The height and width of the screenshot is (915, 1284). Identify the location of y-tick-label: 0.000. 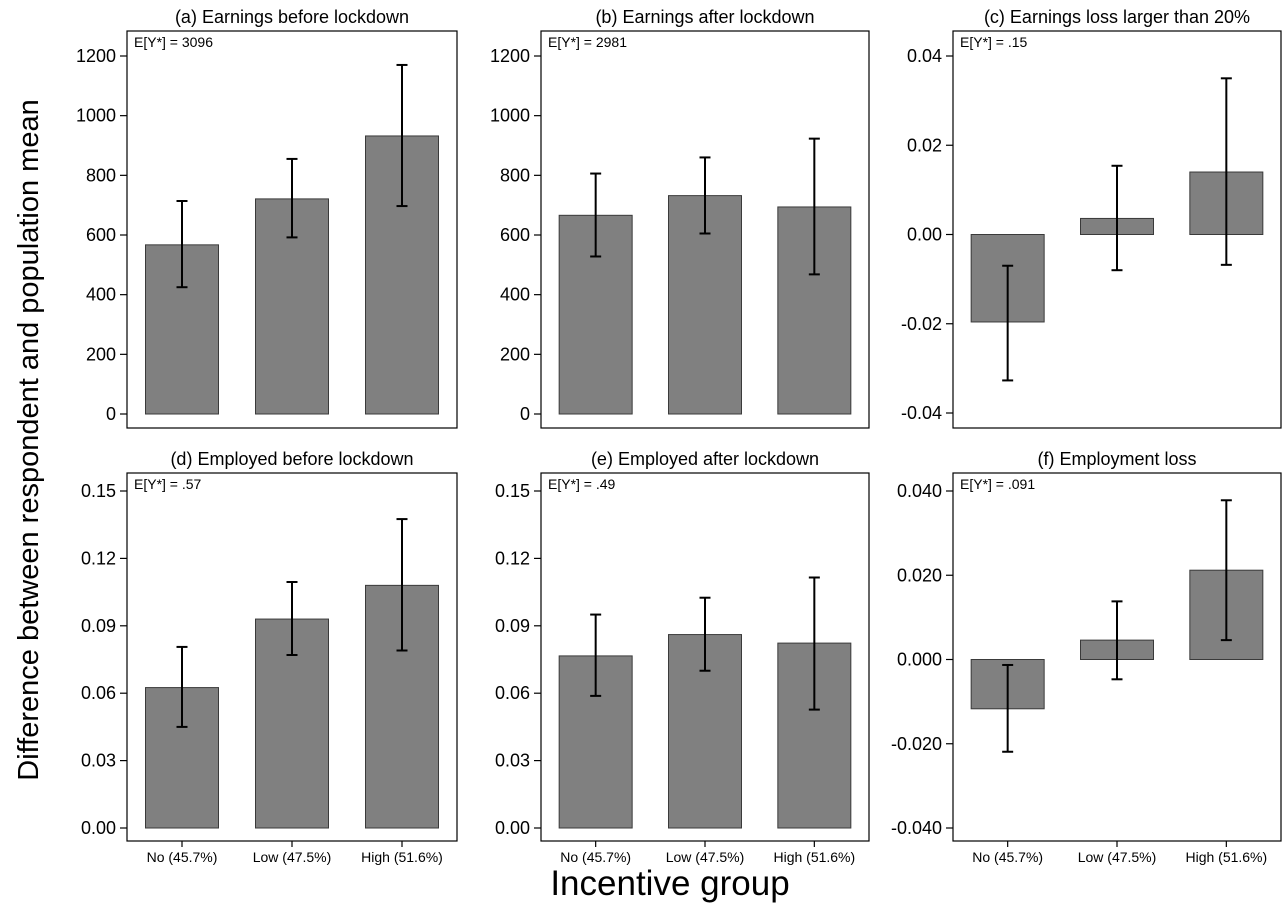
(919, 660).